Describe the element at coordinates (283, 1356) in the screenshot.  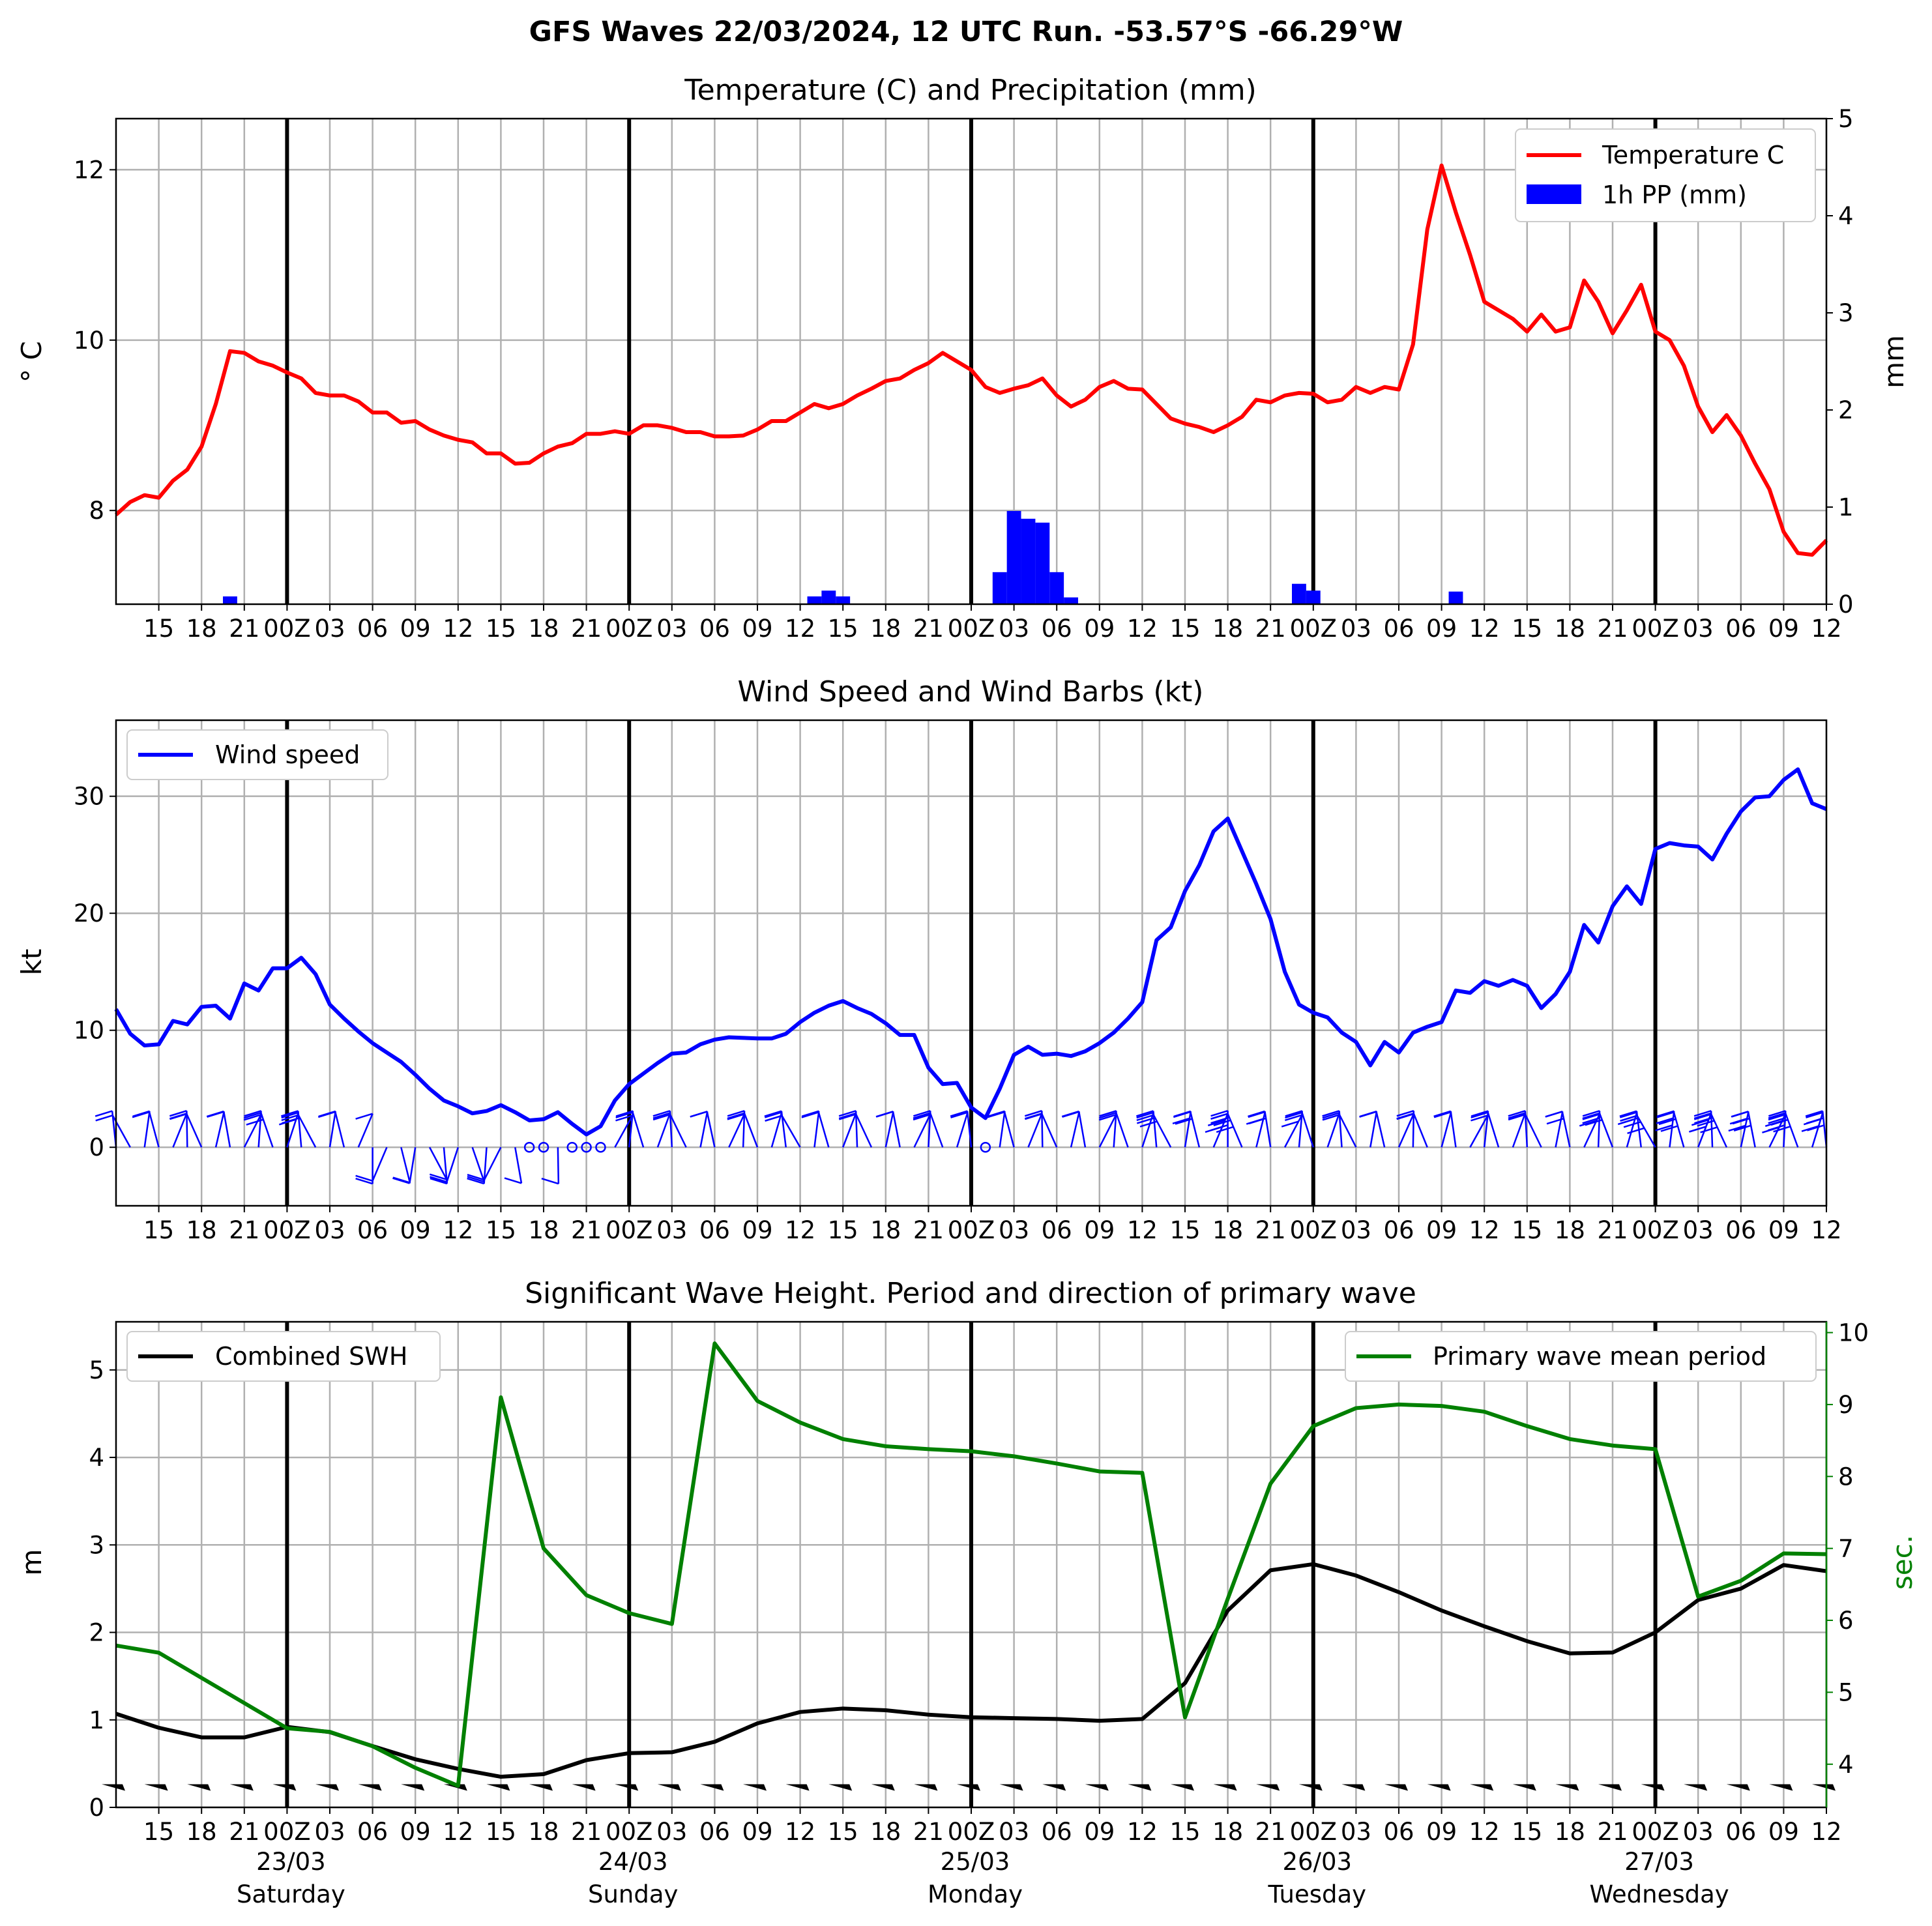
I see `swh-legend: Combined SWH` at that location.